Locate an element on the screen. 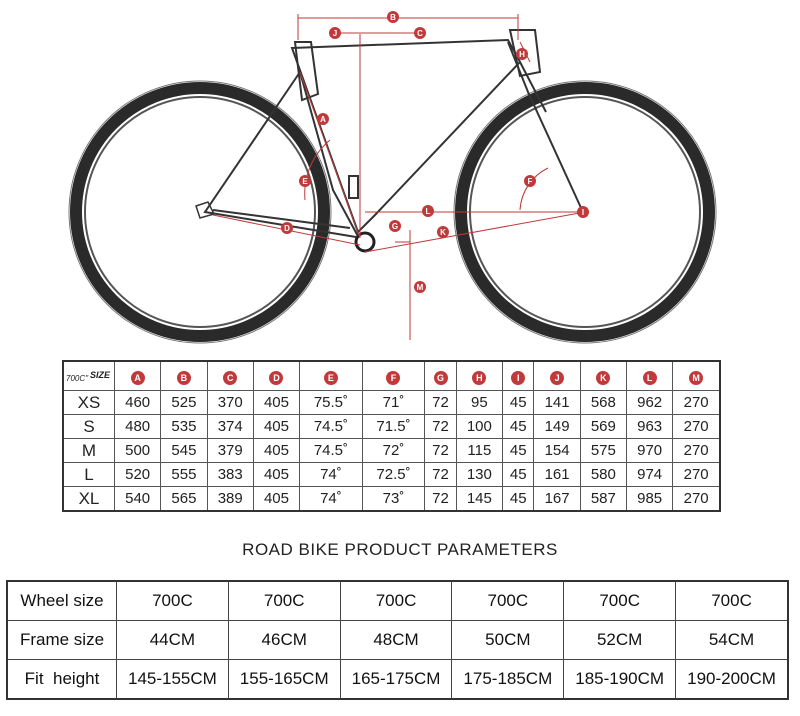 The height and width of the screenshot is (716, 800). svg-text: A is located at coordinates (323, 119).